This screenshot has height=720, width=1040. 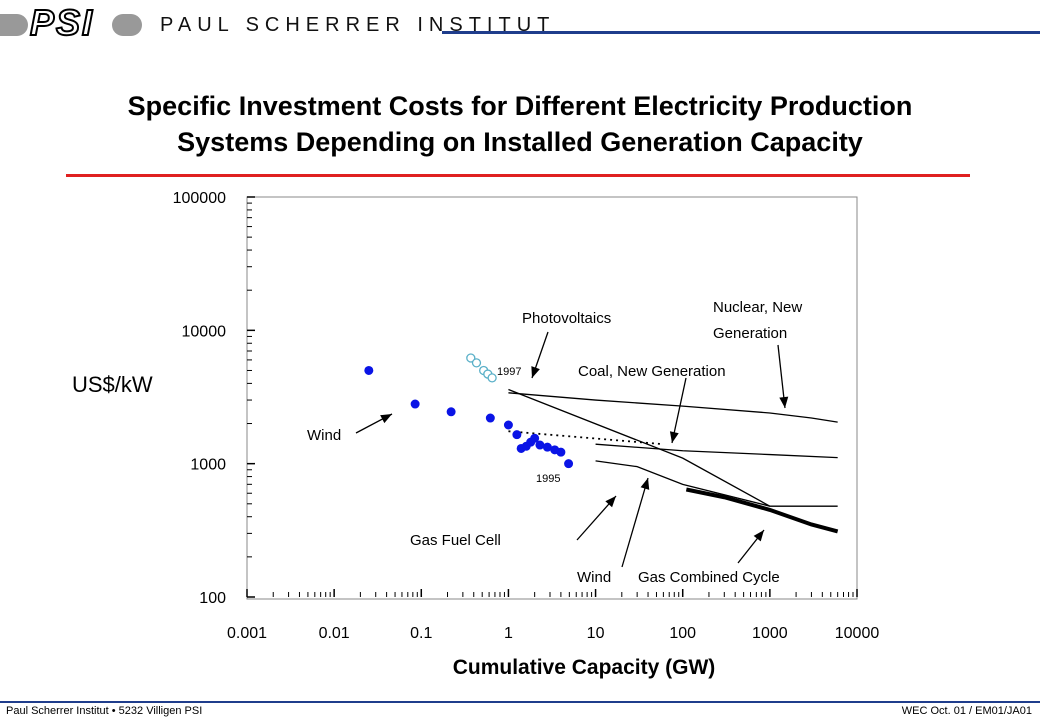 I want to click on year-1997-label: 1997, so click(x=509, y=372).